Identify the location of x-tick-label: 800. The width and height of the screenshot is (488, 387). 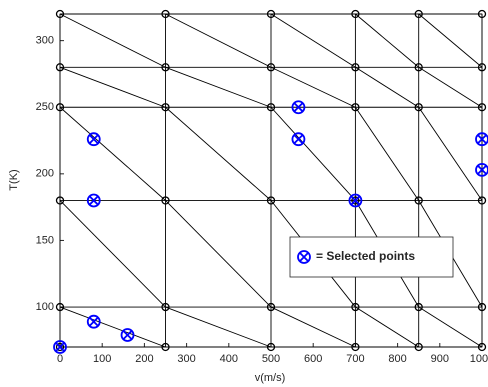
(397, 359).